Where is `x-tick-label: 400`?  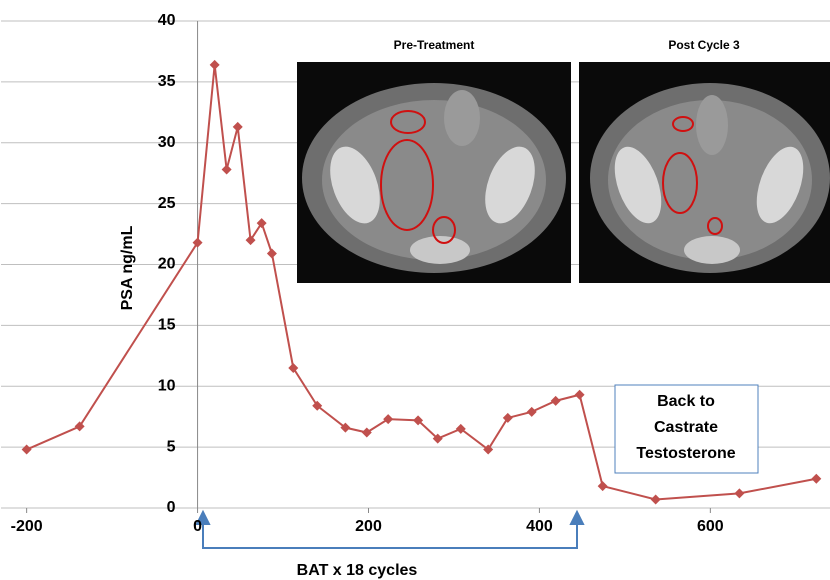 x-tick-label: 400 is located at coordinates (539, 526).